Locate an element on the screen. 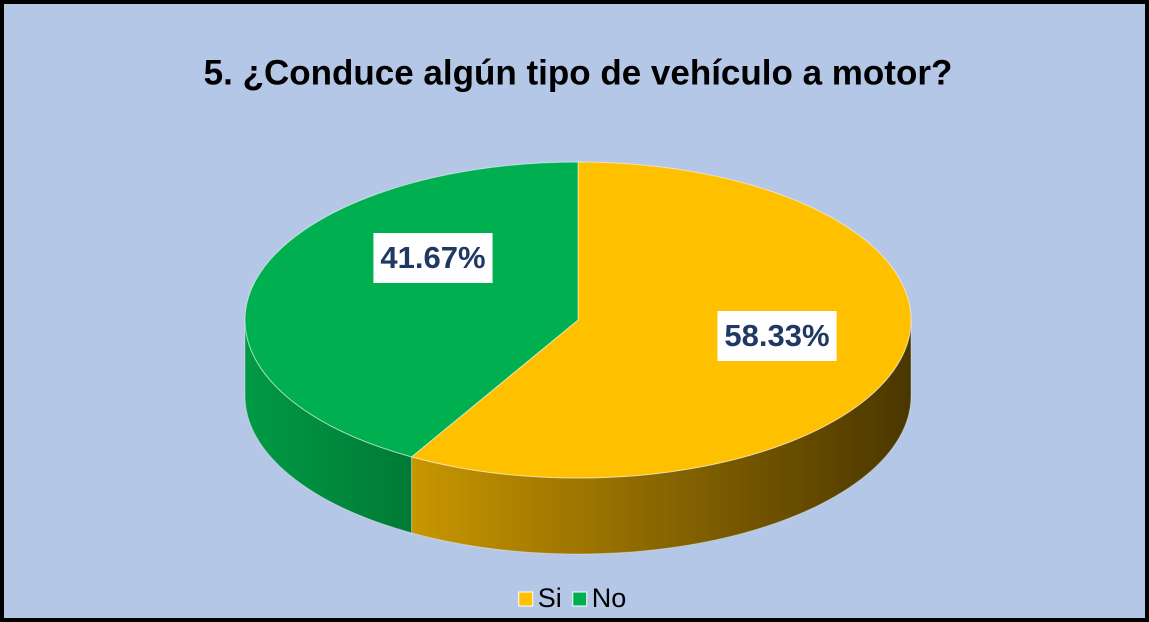 Image resolution: width=1149 pixels, height=622 pixels. pie-slice is located at coordinates (411, 309).